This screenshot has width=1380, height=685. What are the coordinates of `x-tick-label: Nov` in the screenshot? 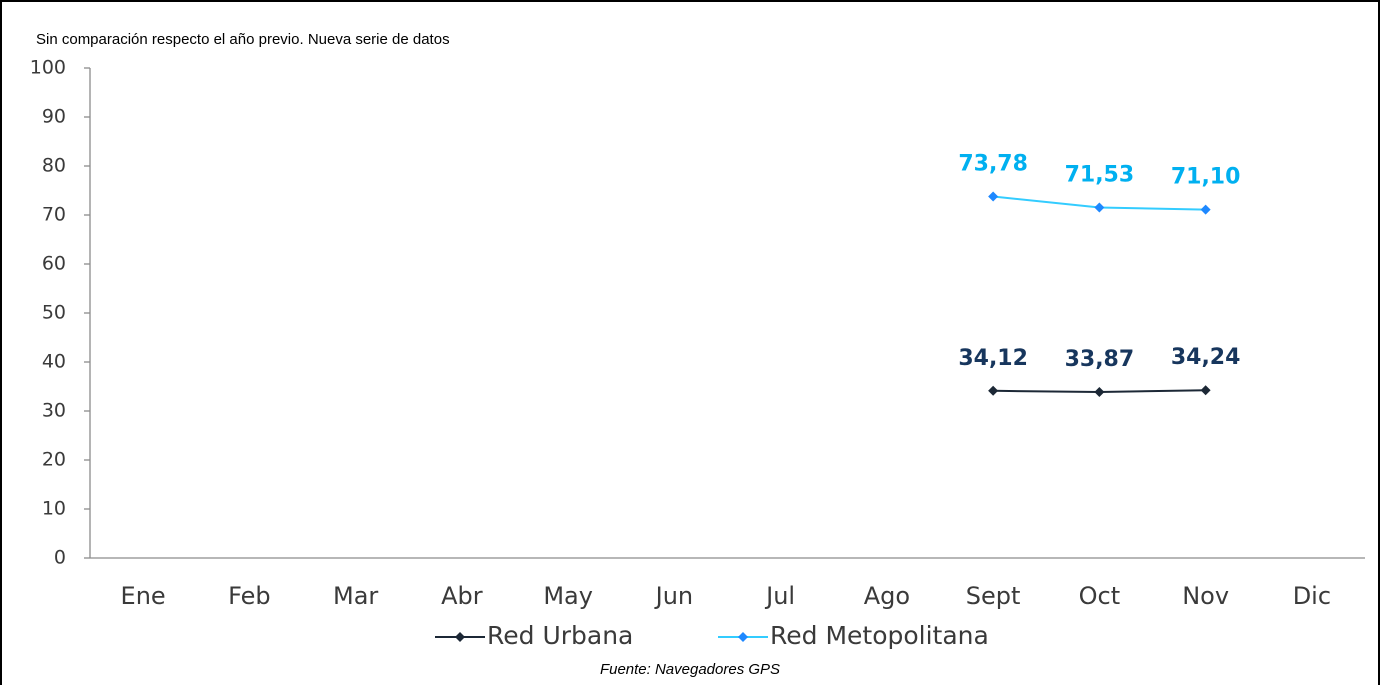 It's located at (1205, 596).